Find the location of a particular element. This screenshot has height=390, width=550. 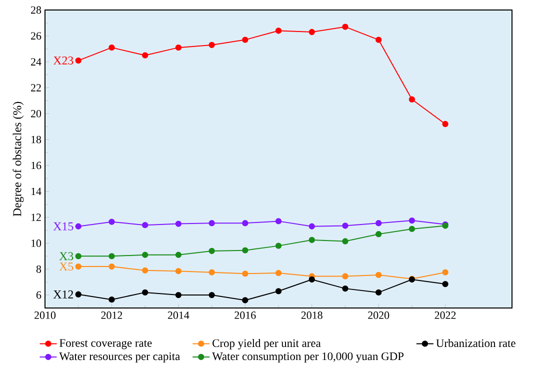

annotation: X15 is located at coordinates (63, 226).